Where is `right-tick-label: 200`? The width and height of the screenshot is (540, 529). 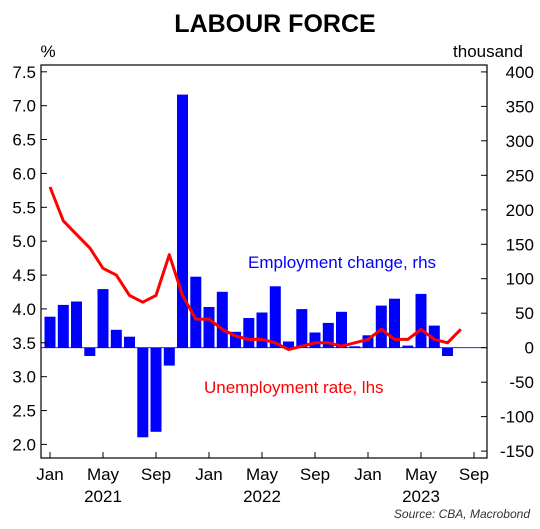
right-tick-label: 200 is located at coordinates (520, 210).